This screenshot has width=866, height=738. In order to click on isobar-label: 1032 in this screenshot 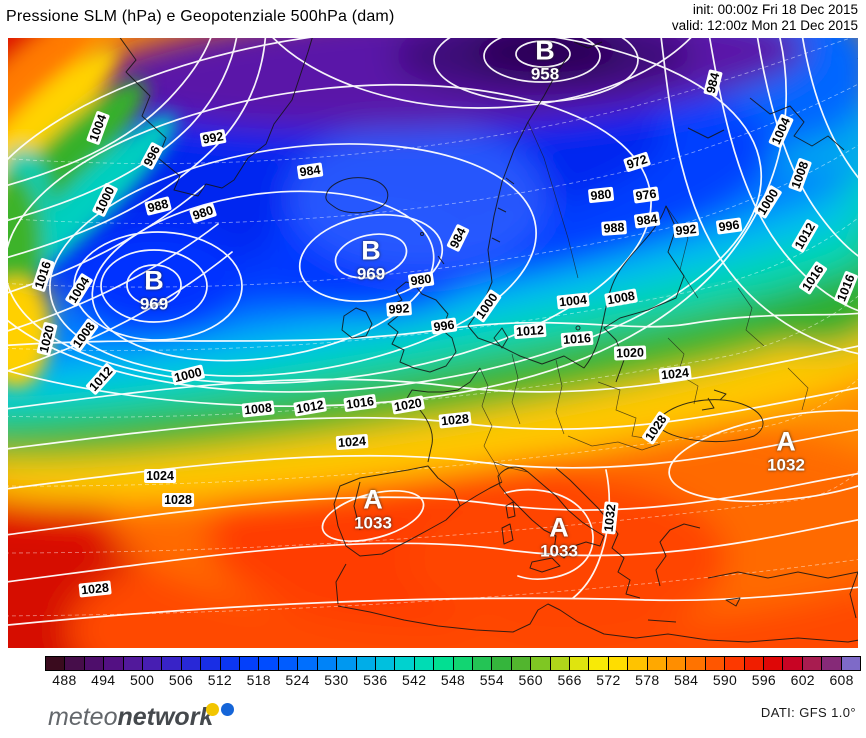, I will do `click(610, 518)`.